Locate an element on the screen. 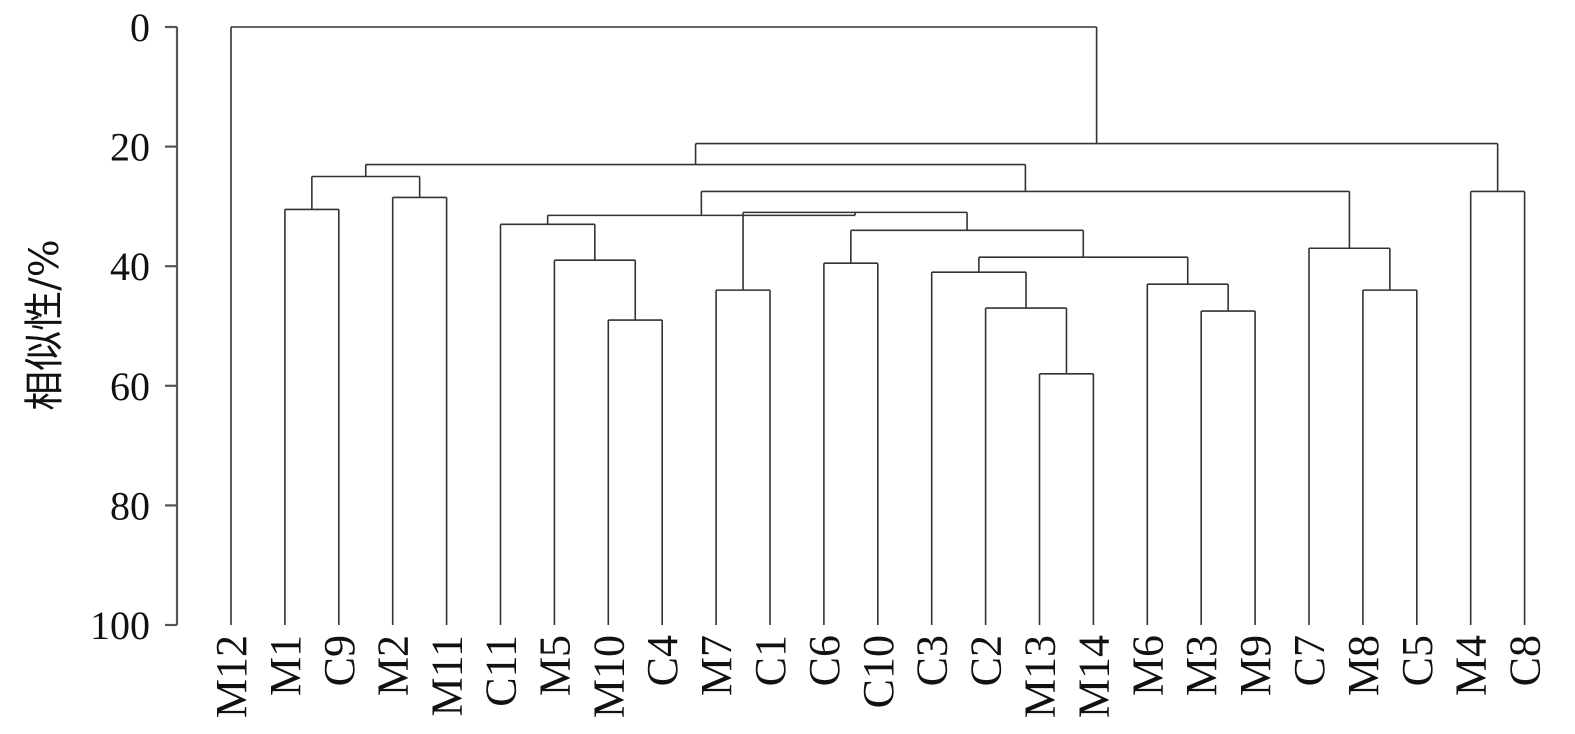 The height and width of the screenshot is (734, 1575). leaf-label-c5: C5 is located at coordinates (1417, 660).